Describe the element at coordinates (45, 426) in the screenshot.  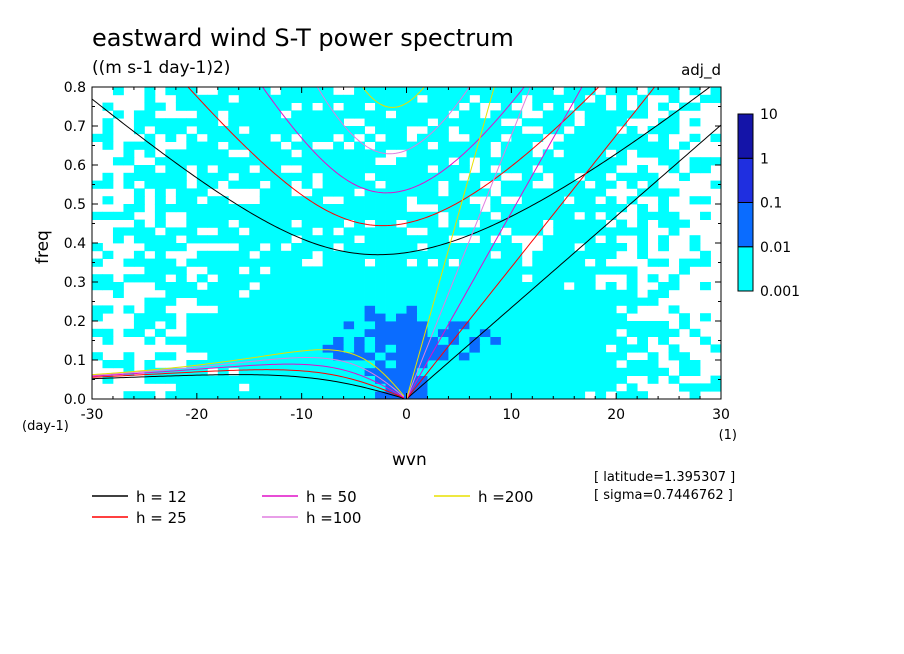
I see `y-axis-units: (day-1)` at that location.